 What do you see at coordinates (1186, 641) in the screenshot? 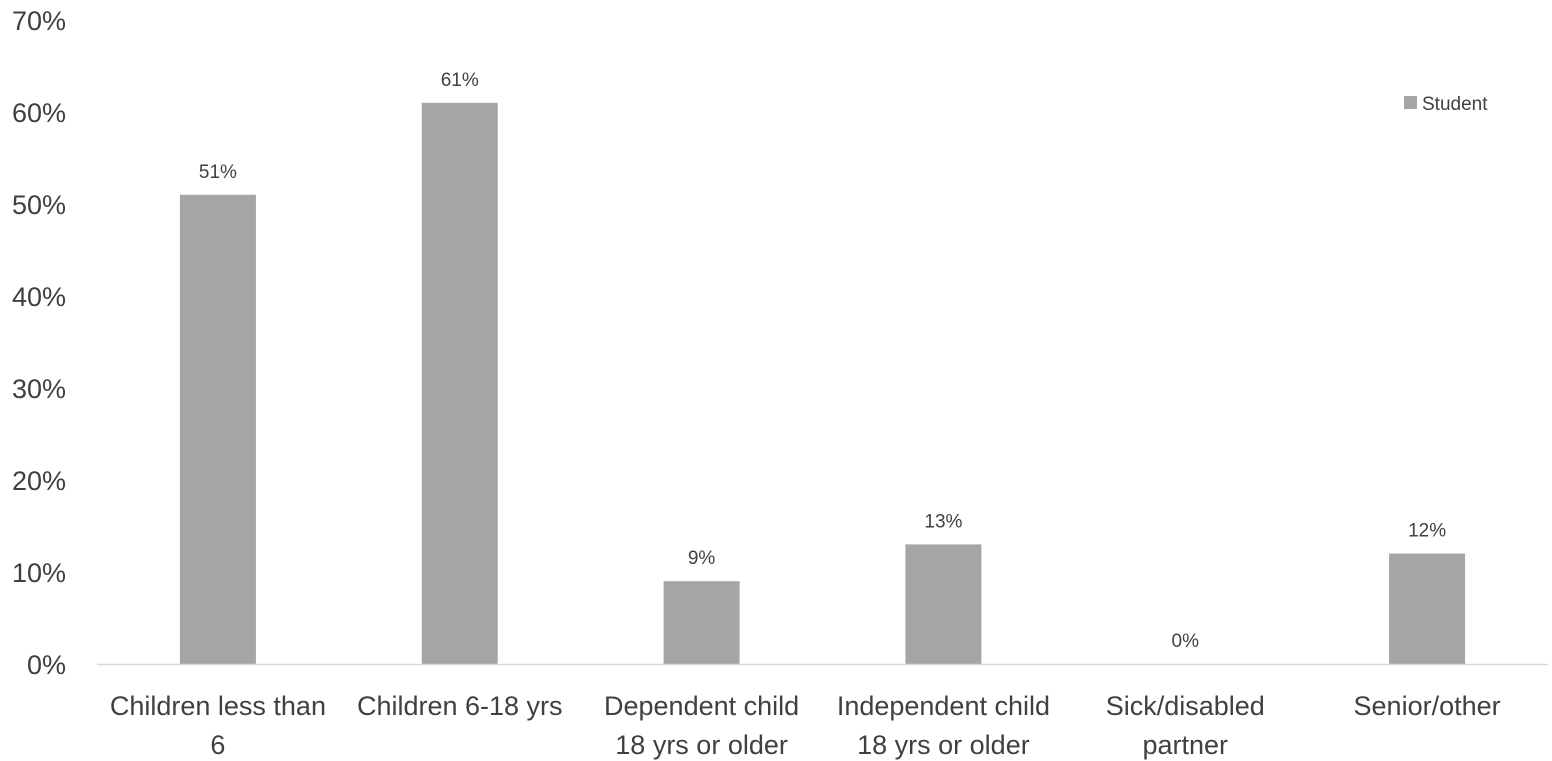
I see `data-label: 0%` at bounding box center [1186, 641].